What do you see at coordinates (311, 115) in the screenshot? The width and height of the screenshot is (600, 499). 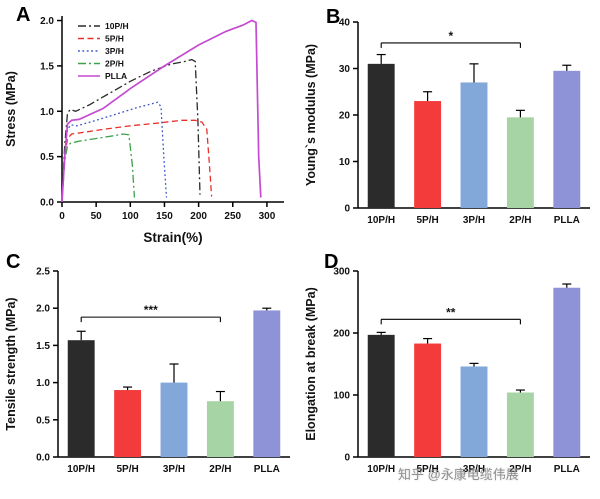 I see `svg-text: Young`s modulus (MPa)` at bounding box center [311, 115].